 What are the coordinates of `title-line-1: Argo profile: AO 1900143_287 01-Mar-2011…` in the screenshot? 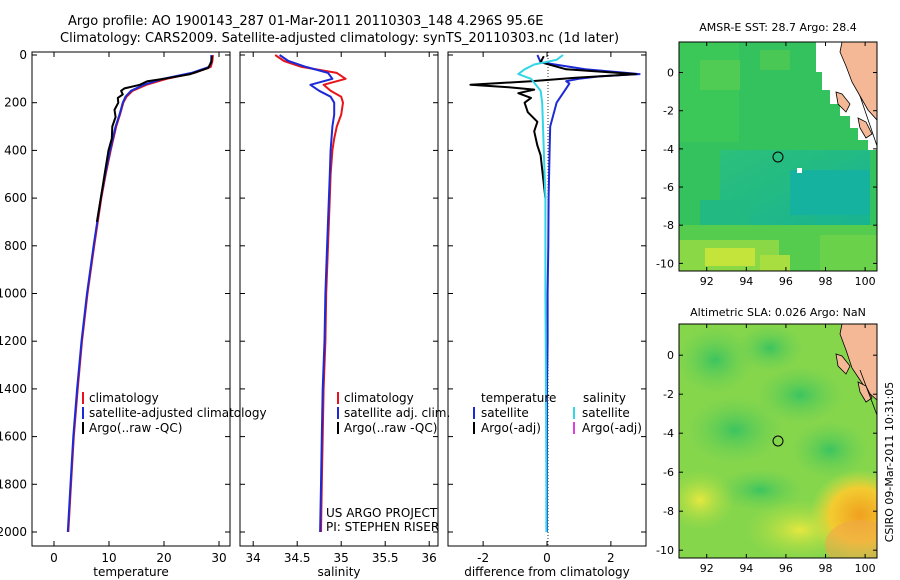 It's located at (306, 21).